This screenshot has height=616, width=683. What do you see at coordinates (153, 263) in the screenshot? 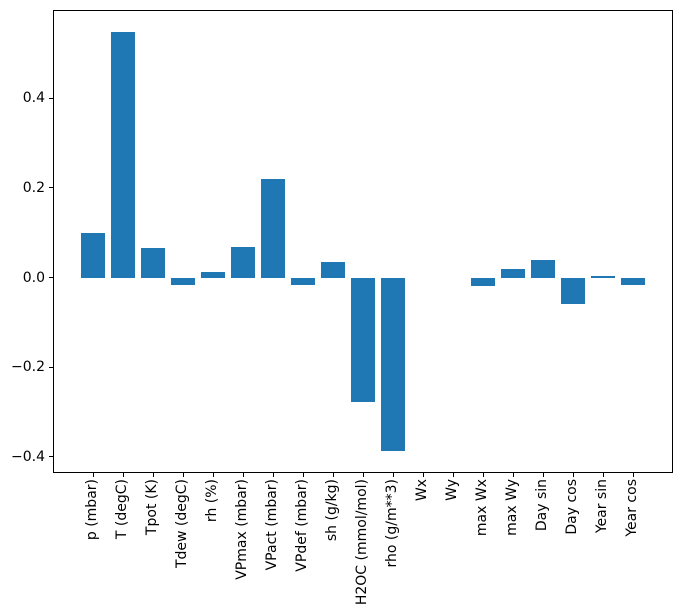
I see `bar-tpot-k` at bounding box center [153, 263].